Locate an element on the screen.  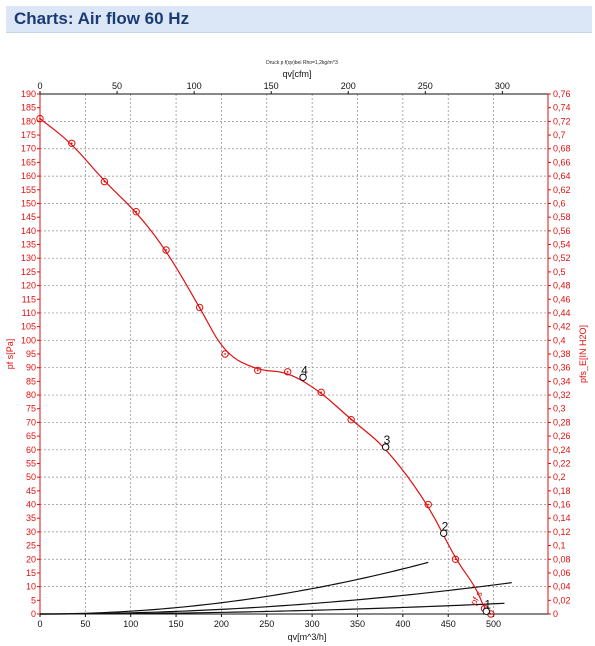
y-left-tick-label: 70 is located at coordinates (31, 422).